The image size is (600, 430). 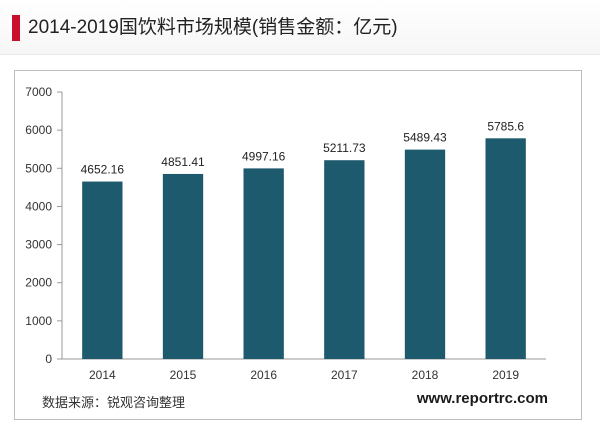 What do you see at coordinates (38, 321) in the screenshot?
I see `y-tick-label: 1000` at bounding box center [38, 321].